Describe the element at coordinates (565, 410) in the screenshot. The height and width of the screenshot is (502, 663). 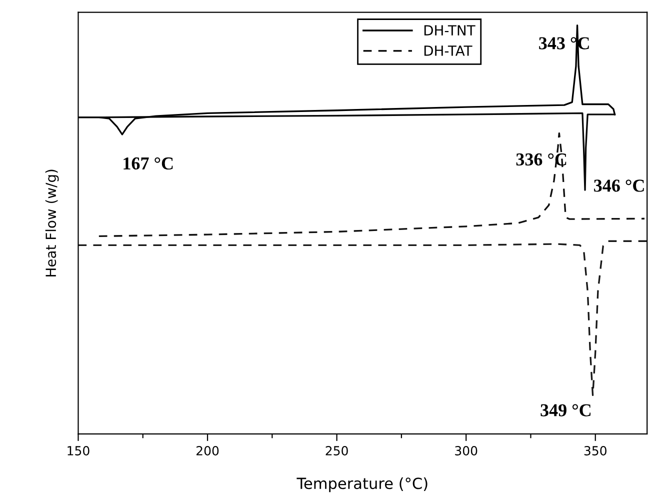
I see `annotation: 349 °C` at that location.